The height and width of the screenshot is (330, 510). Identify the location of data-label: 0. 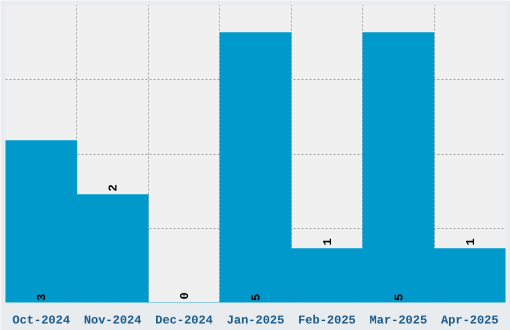
(185, 296).